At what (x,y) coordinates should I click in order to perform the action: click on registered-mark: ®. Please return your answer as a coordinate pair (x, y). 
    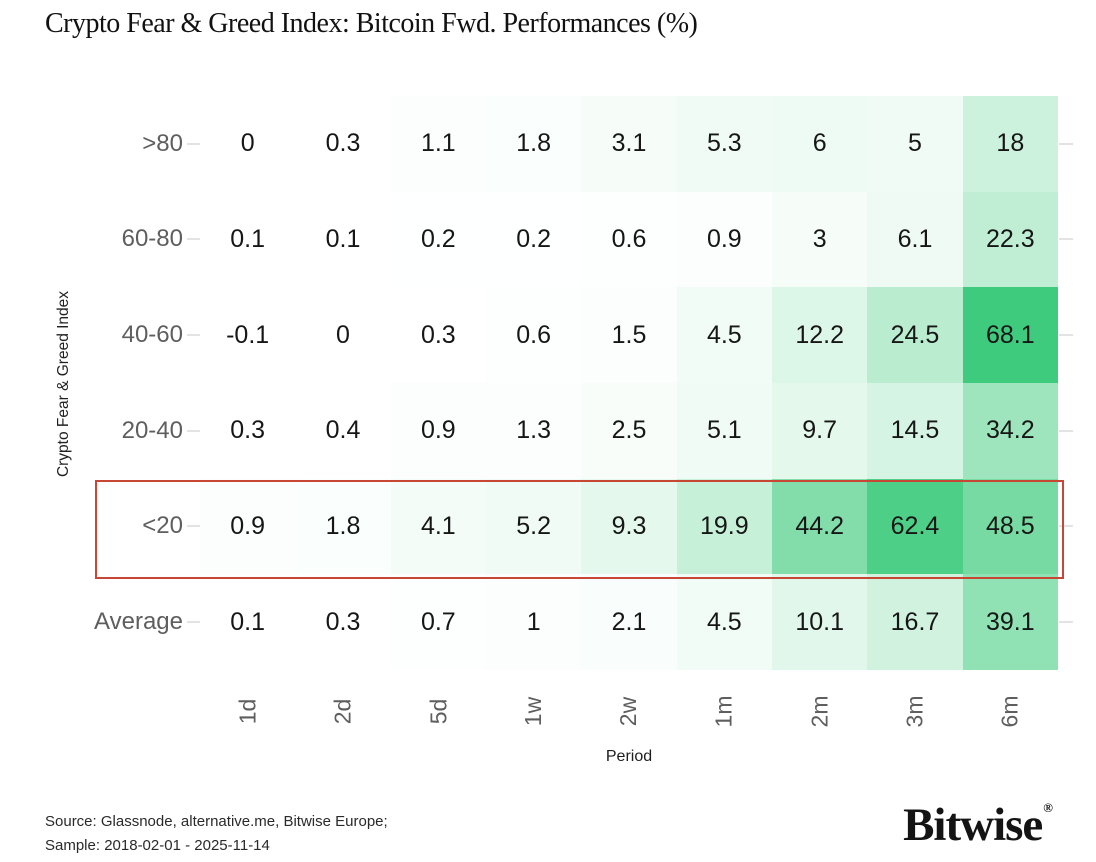
    Looking at the image, I should click on (1048, 807).